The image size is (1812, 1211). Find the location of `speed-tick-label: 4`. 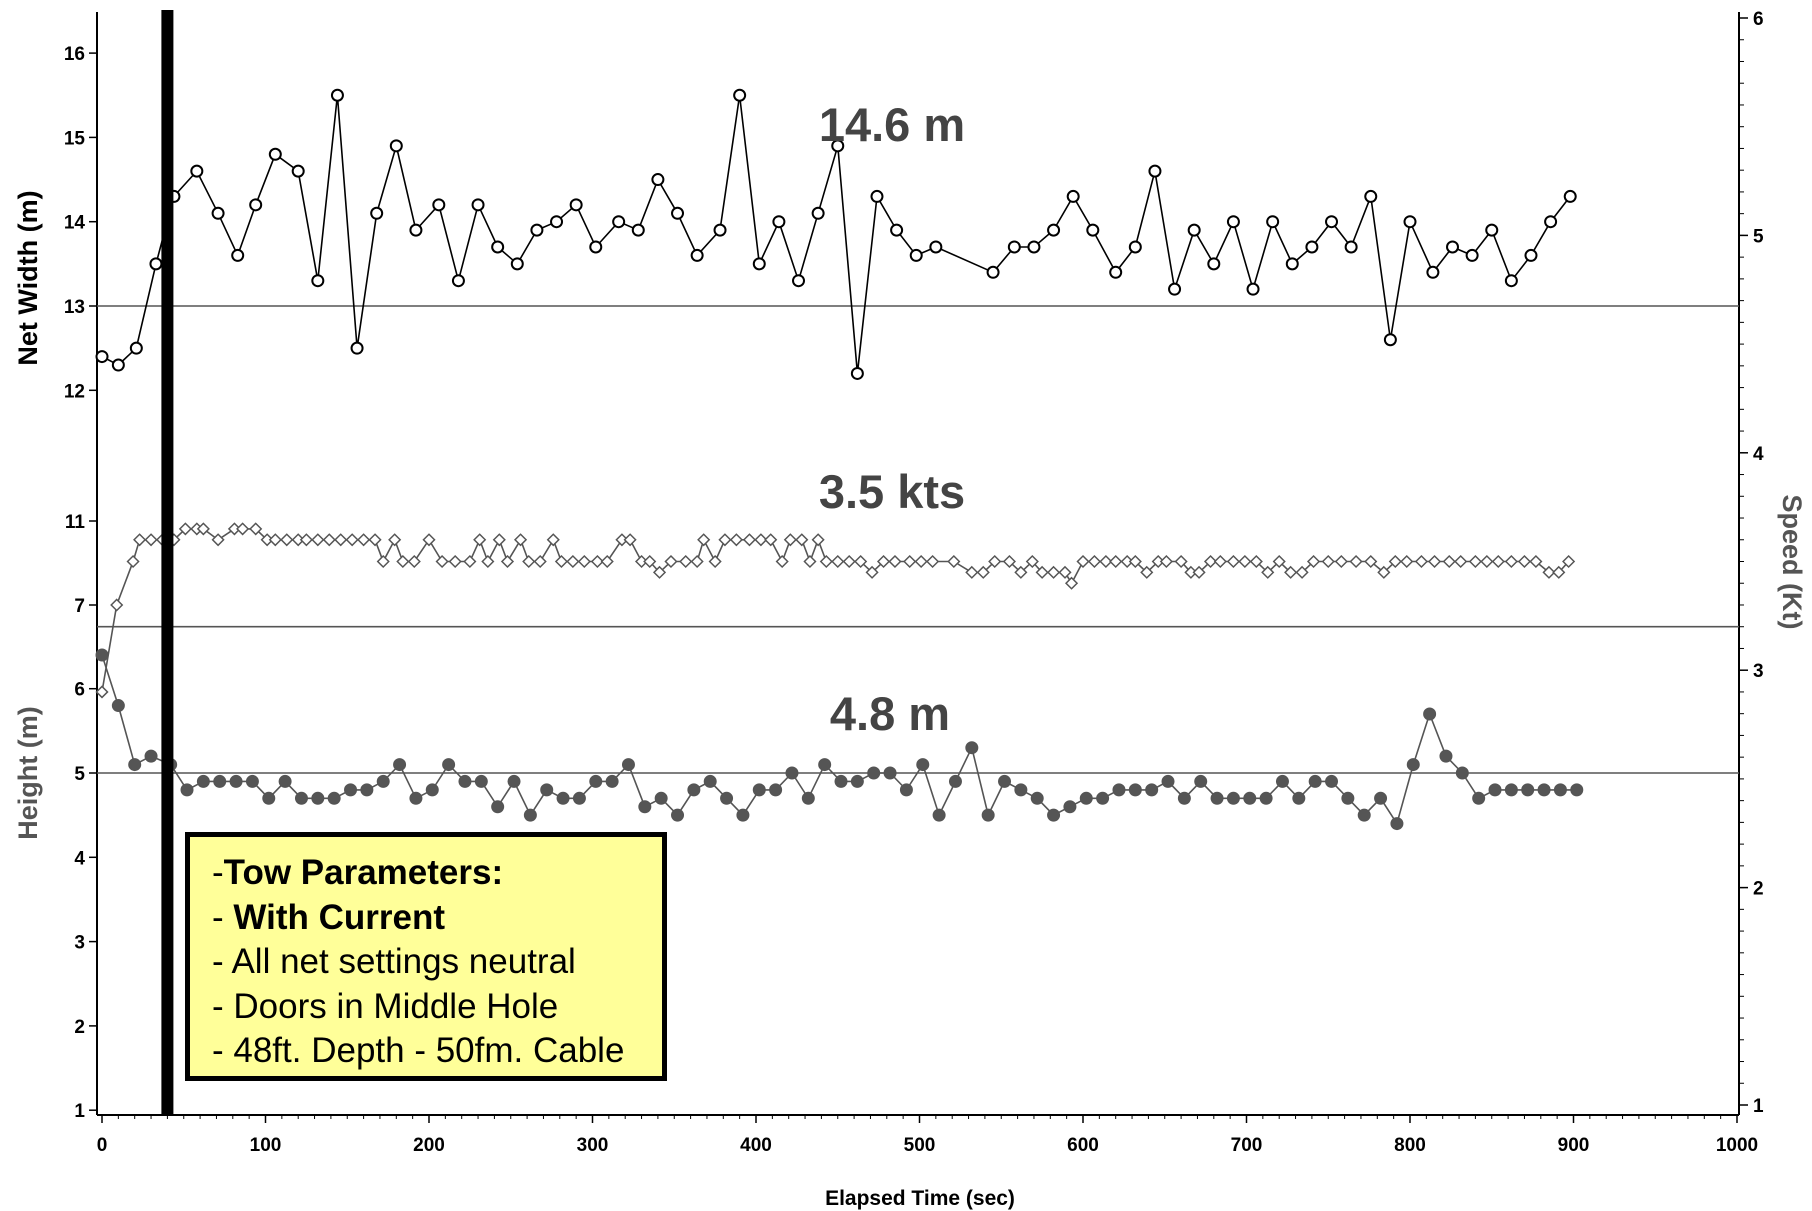

speed-tick-label: 4 is located at coordinates (1758, 454).